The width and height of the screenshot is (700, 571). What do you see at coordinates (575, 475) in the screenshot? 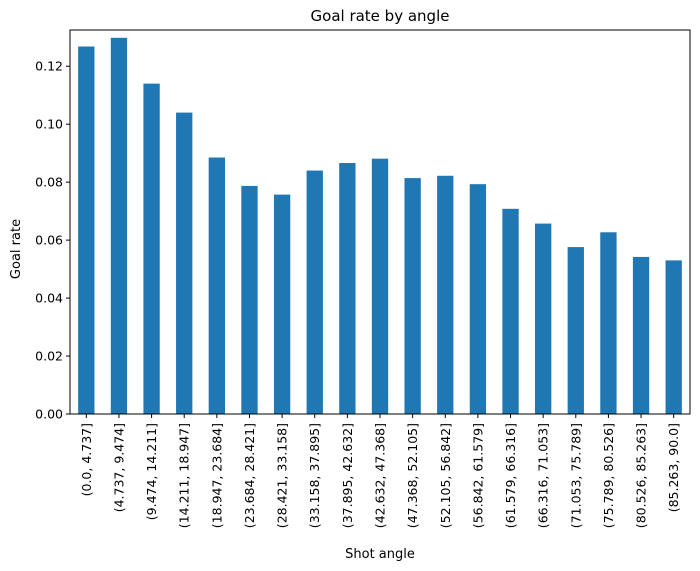
I see `x-tick-label: (71.053, 75.789]` at bounding box center [575, 475].